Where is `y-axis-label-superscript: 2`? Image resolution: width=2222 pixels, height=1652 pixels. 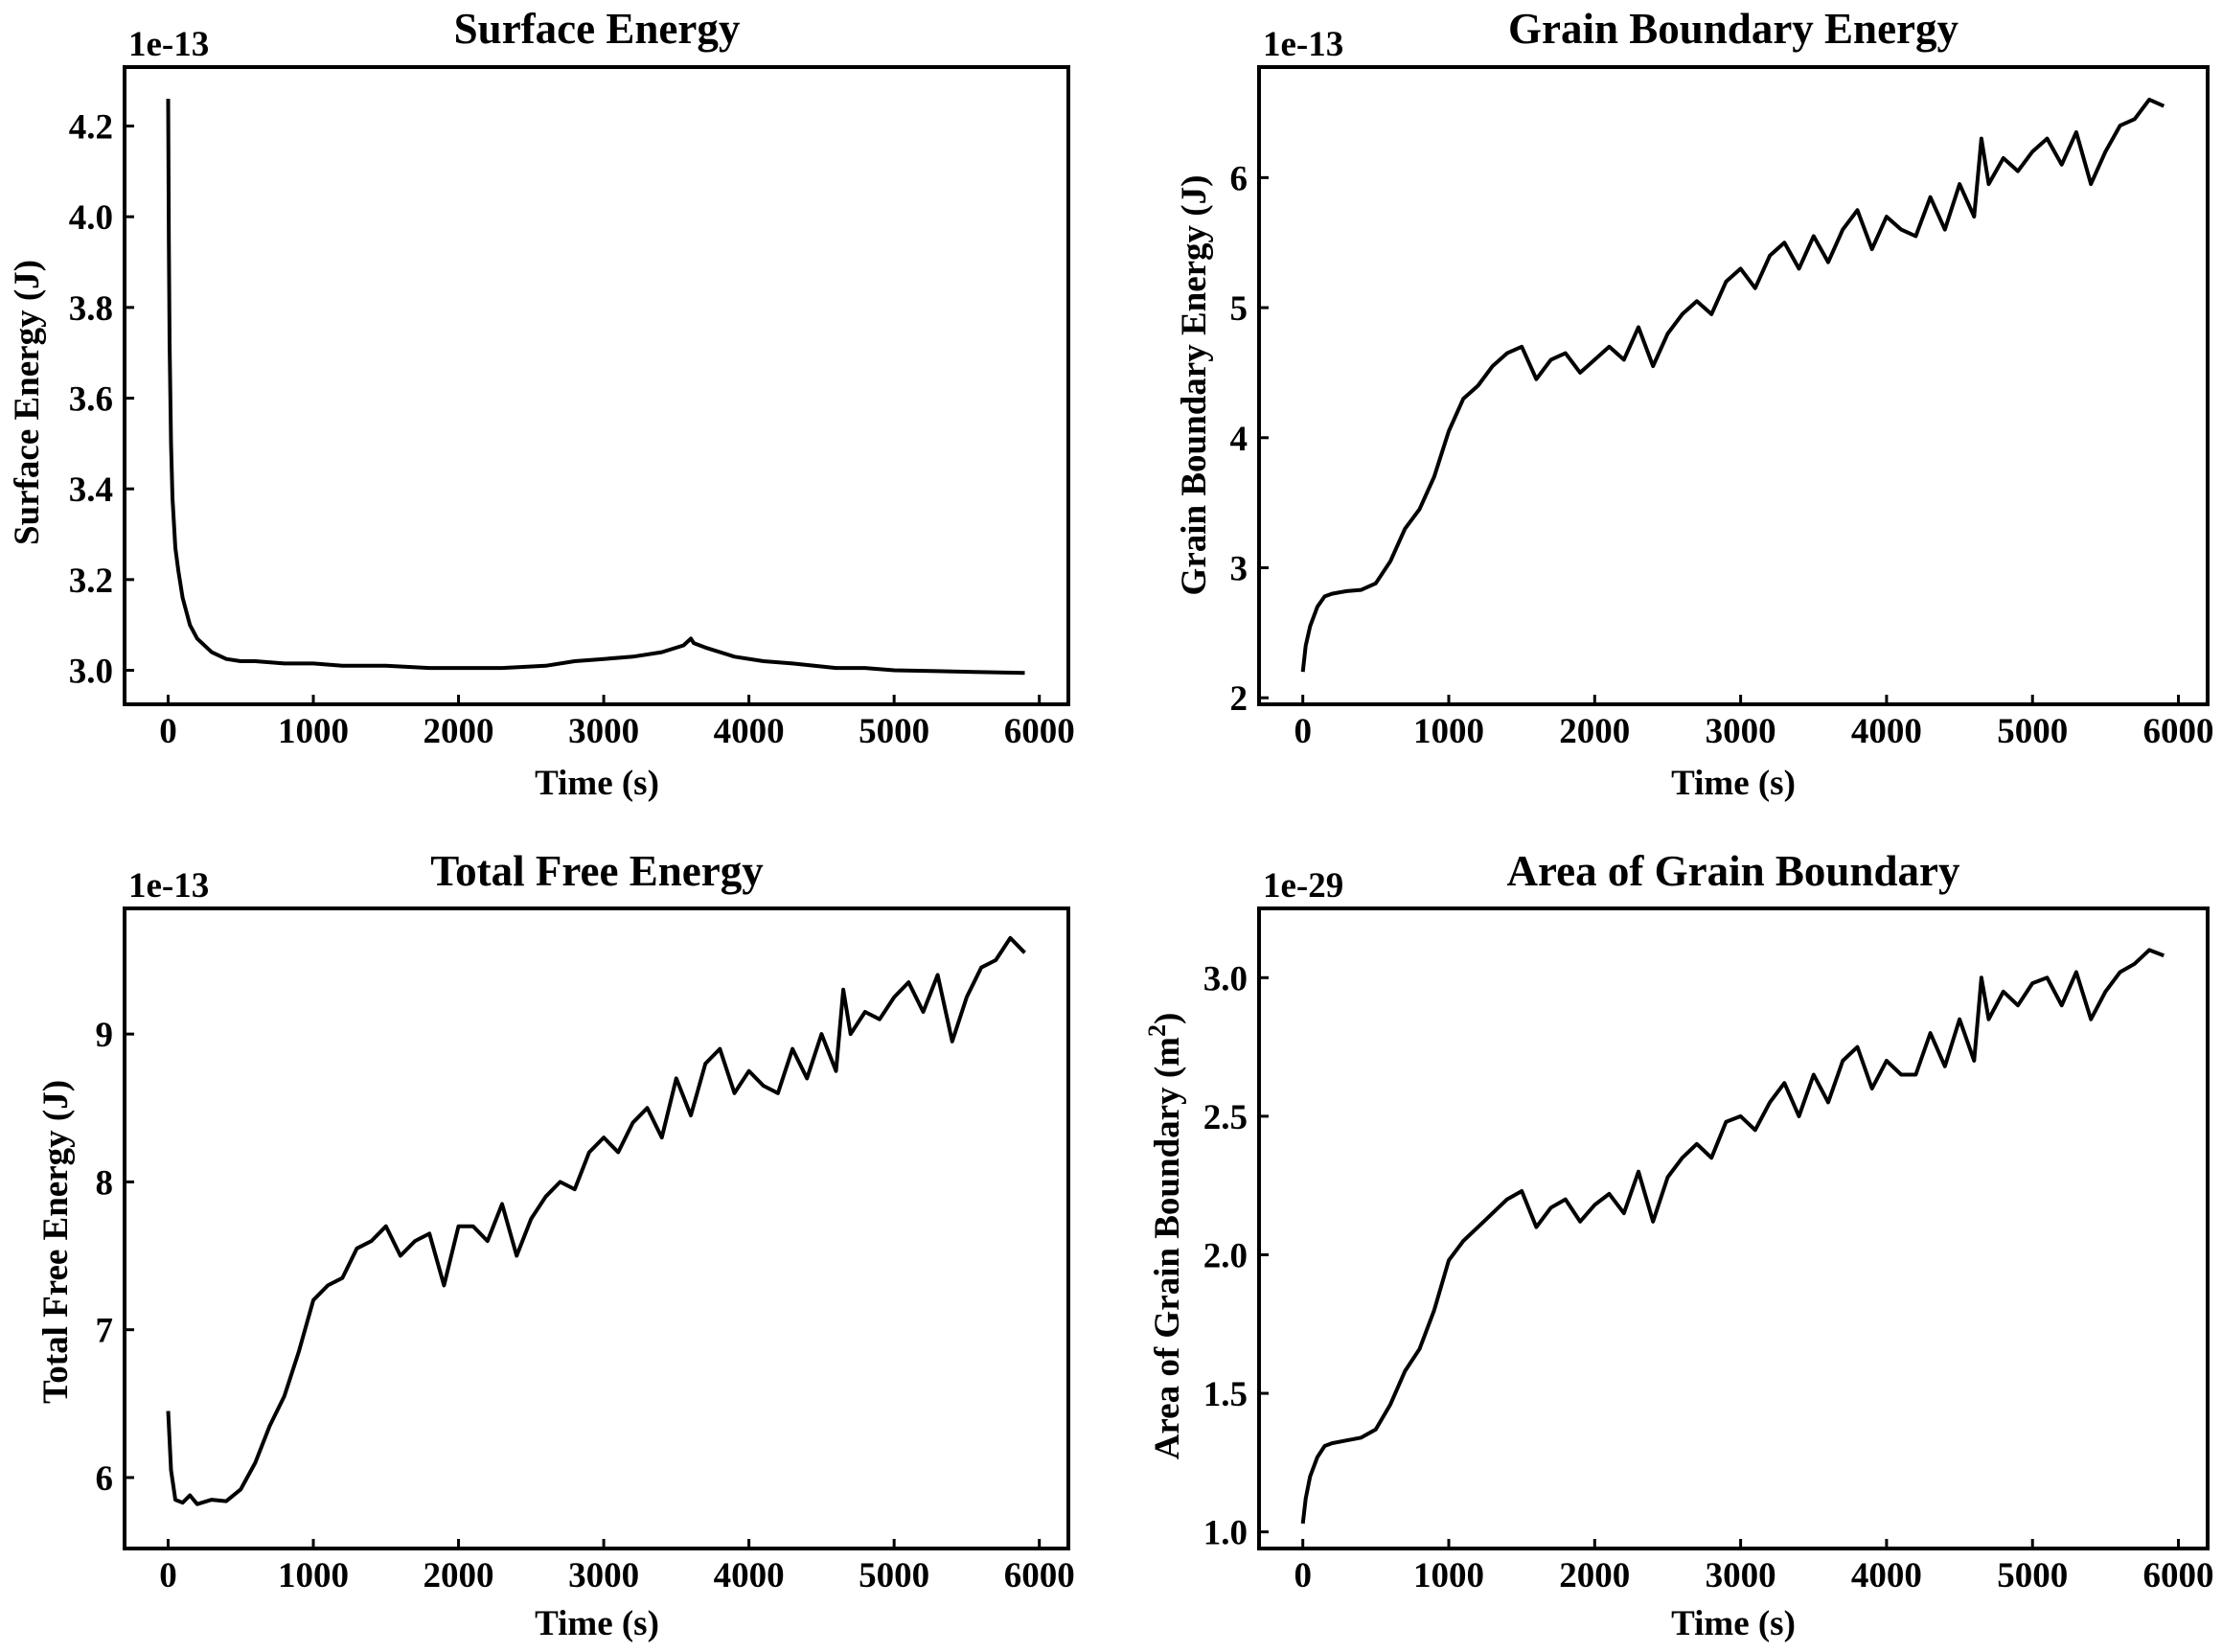
y-axis-label-superscript: 2 is located at coordinates (1157, 1030).